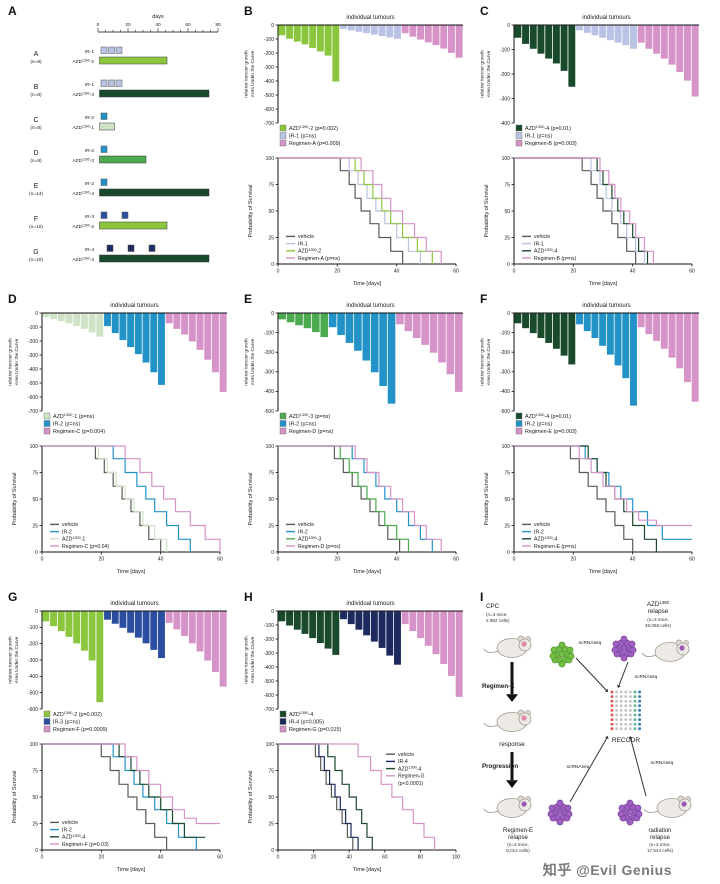  Describe the element at coordinates (518, 850) in the screenshot. I see `svg-text: 8,012 cells)` at that location.